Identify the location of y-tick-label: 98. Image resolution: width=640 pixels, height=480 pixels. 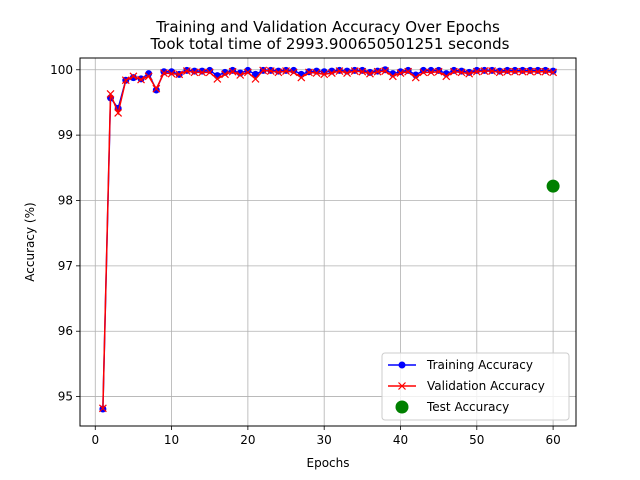
(65, 200).